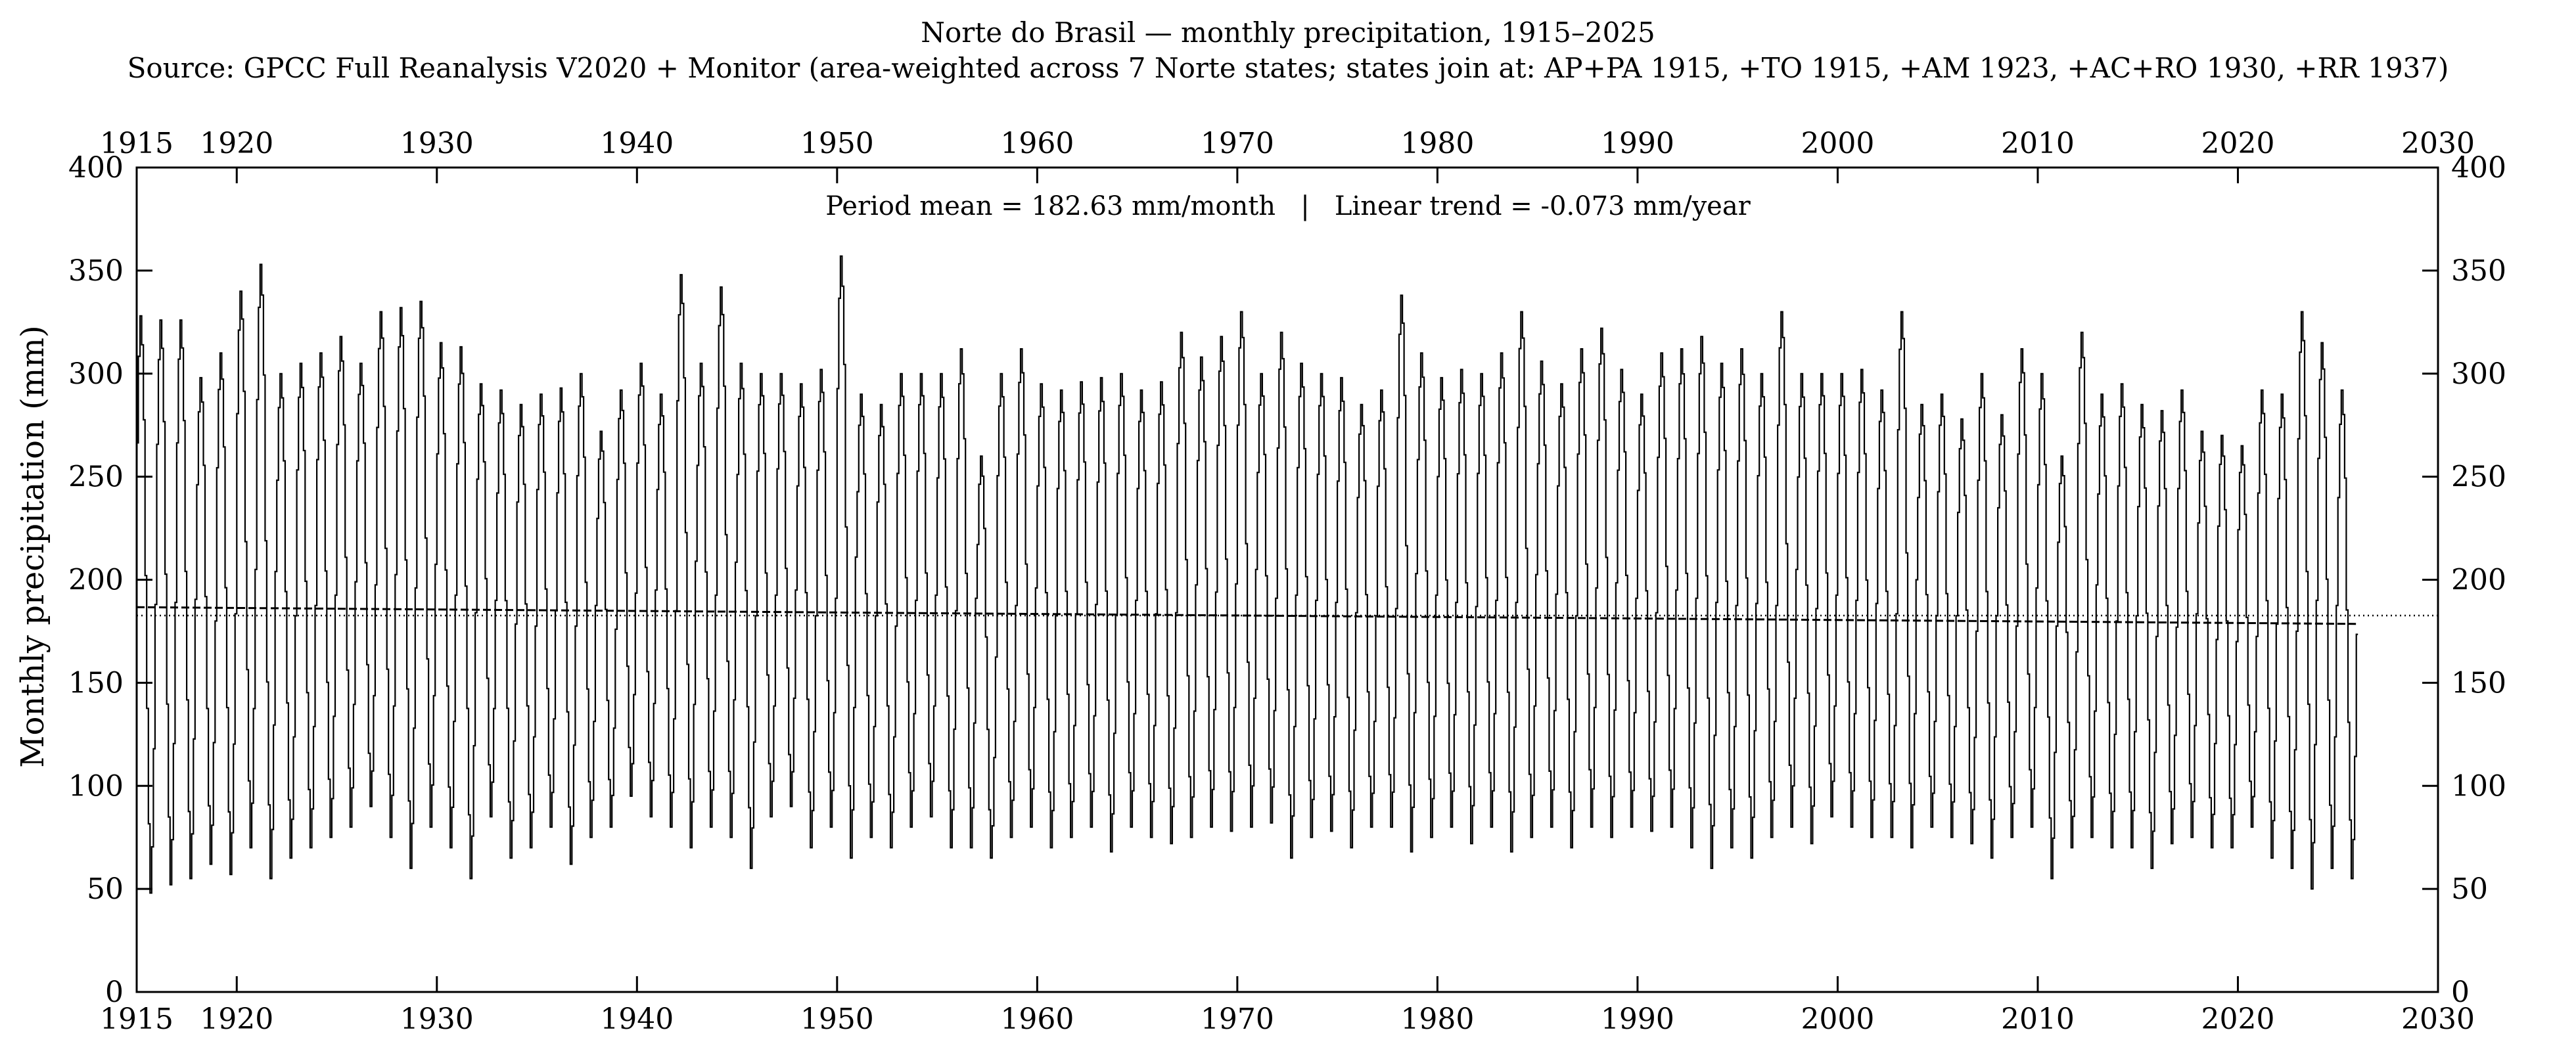  I want to click on x-tick-label-top: 2020, so click(2238, 143).